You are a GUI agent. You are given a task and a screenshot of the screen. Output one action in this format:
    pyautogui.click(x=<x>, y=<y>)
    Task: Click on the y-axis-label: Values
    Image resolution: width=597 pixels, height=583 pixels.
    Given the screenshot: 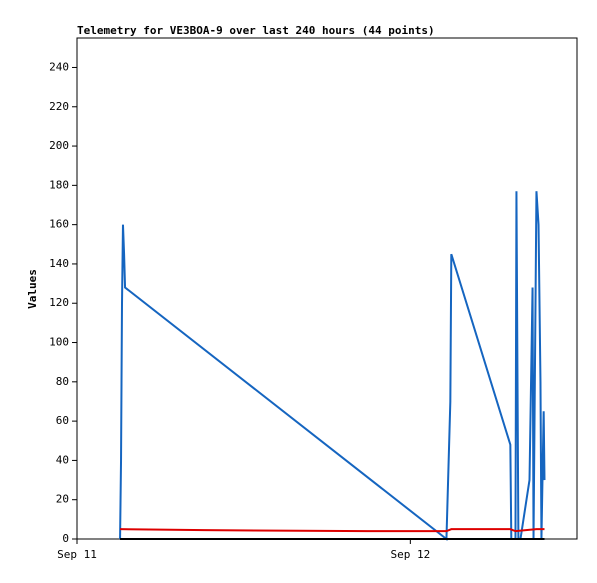 What is the action you would take?
    pyautogui.click(x=32, y=289)
    